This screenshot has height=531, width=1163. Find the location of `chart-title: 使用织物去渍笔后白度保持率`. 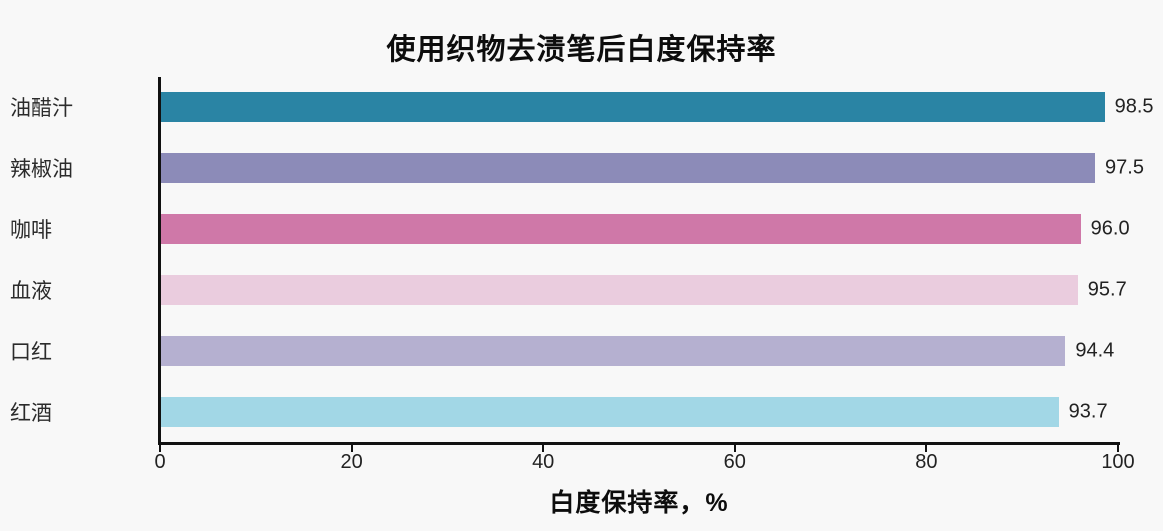

chart-title: 使用织物去渍笔后白度保持率 is located at coordinates (581, 50).